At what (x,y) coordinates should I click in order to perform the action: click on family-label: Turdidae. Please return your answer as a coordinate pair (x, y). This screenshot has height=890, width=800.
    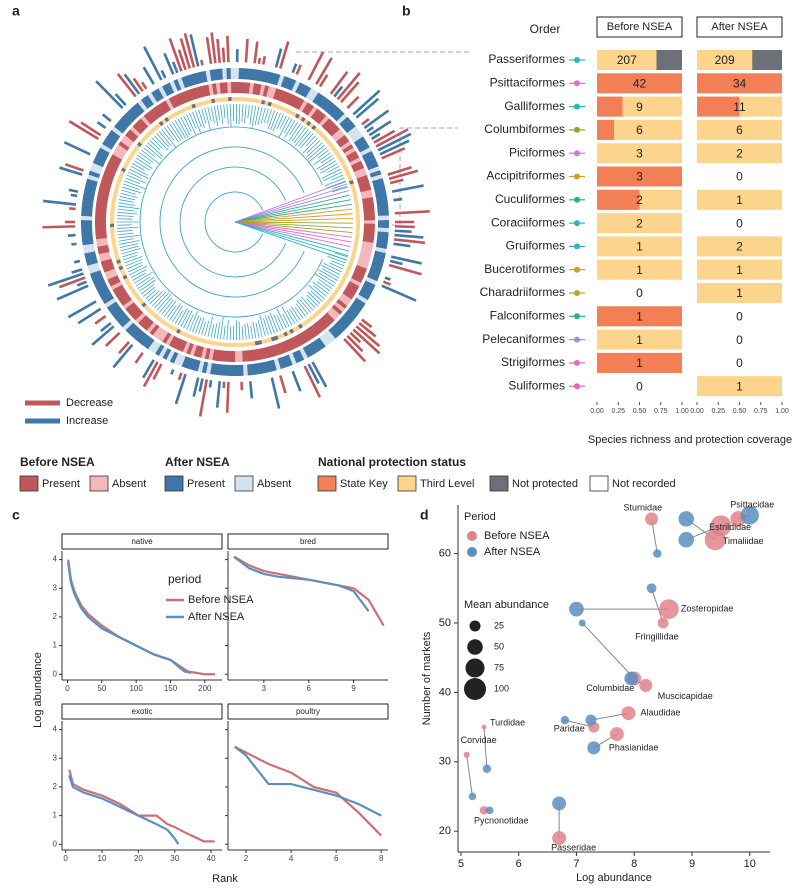
    Looking at the image, I should click on (507, 722).